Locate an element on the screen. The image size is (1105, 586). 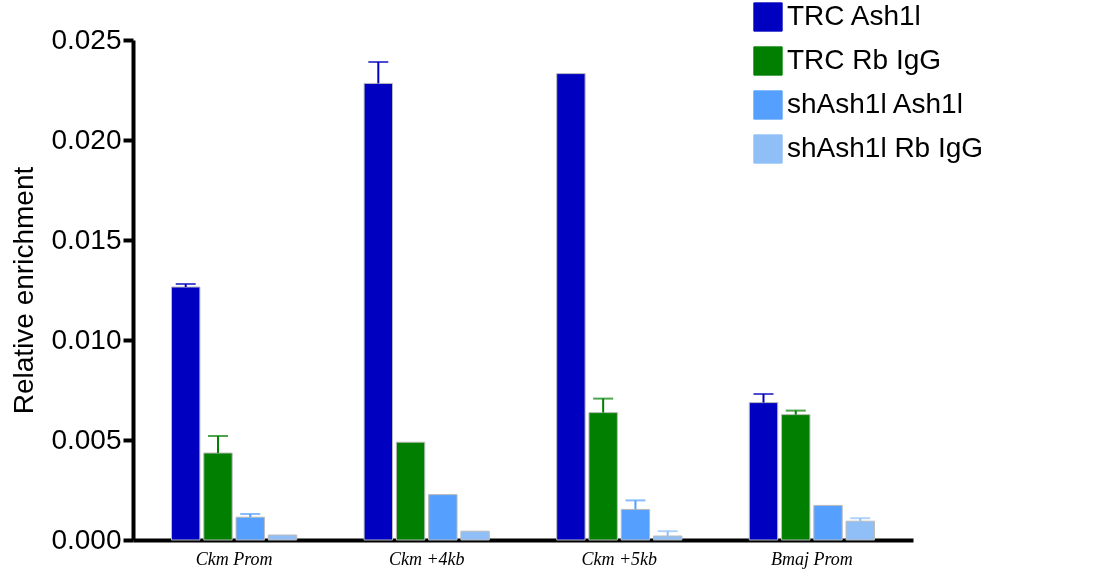
x-tick-label: Ckm +5kb is located at coordinates (619, 558).